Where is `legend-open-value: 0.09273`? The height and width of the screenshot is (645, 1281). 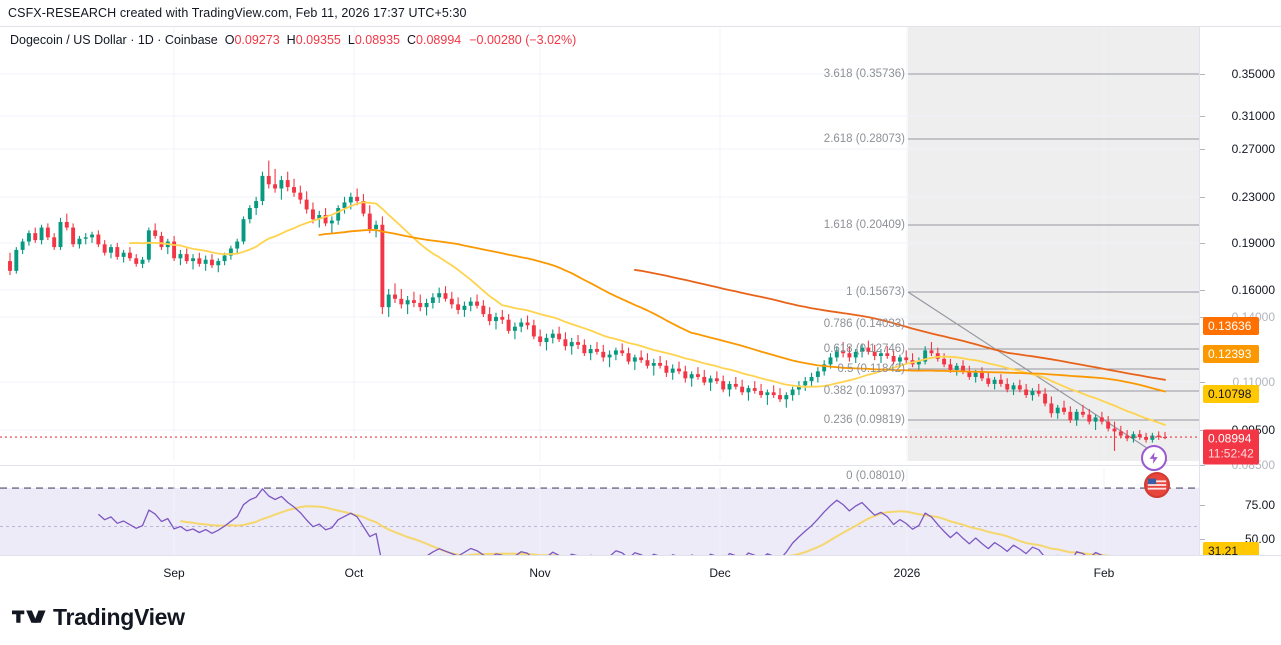
legend-open-value: 0.09273 is located at coordinates (257, 40).